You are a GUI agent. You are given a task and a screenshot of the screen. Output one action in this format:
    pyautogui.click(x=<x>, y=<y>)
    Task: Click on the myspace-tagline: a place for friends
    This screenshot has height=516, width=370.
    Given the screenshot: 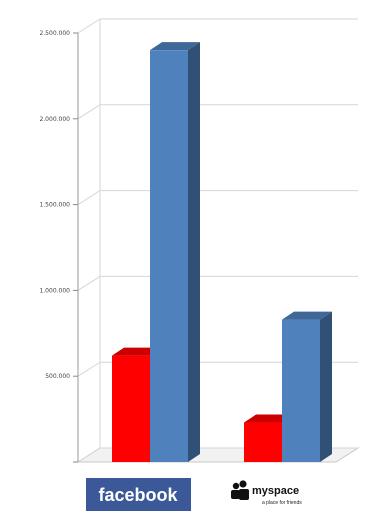 What is the action you would take?
    pyautogui.click(x=282, y=503)
    